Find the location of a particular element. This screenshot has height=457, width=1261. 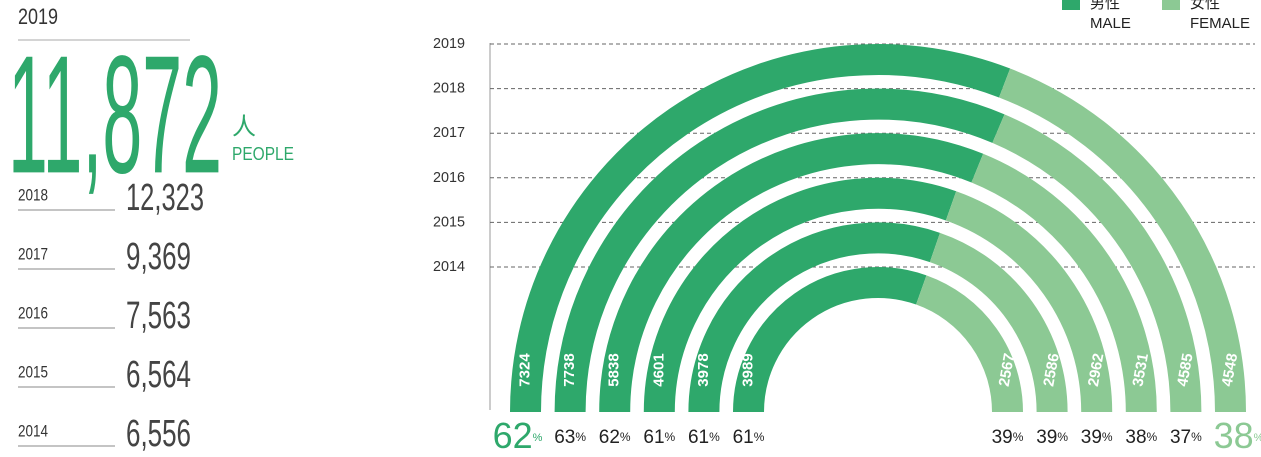

summary-unit-en: PEOPLE is located at coordinates (263, 154).